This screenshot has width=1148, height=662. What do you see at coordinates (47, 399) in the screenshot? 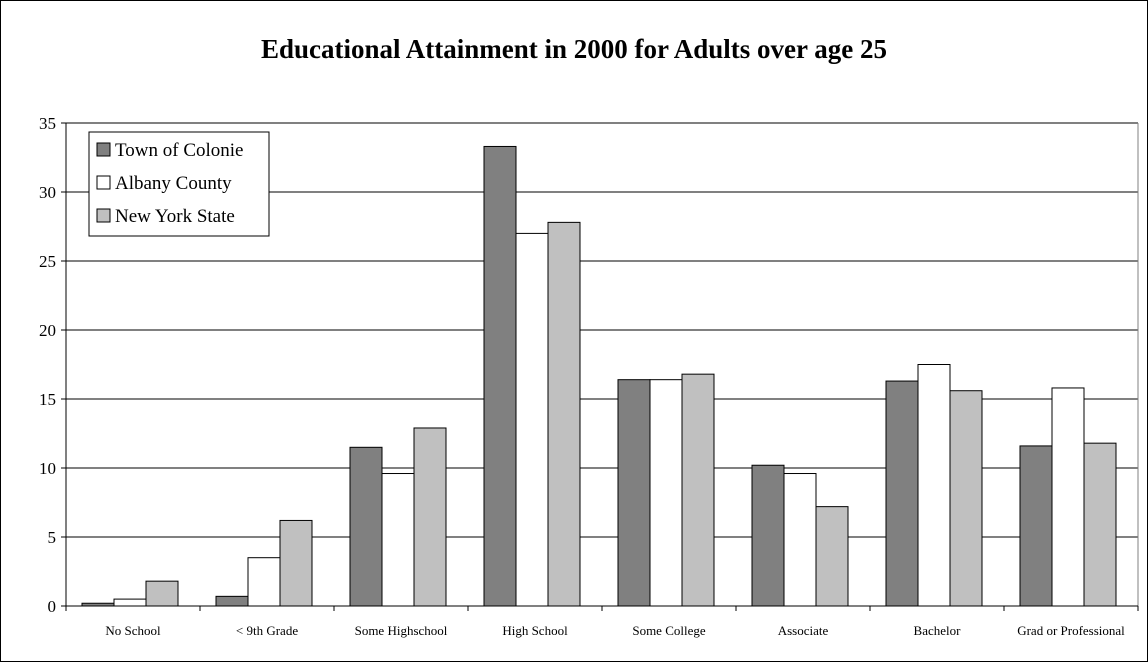
I see `y-tick-label: 15` at bounding box center [47, 399].